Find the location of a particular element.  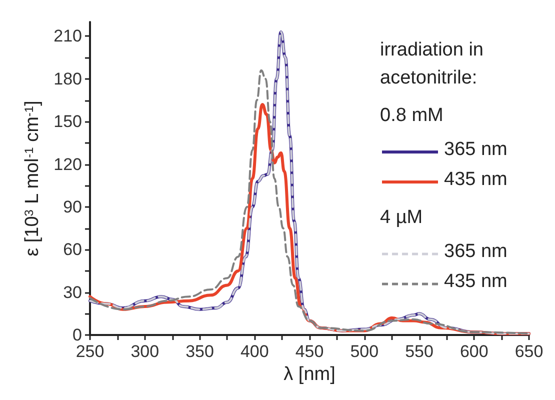

x-axis-title: λ [nm] is located at coordinates (310, 374).